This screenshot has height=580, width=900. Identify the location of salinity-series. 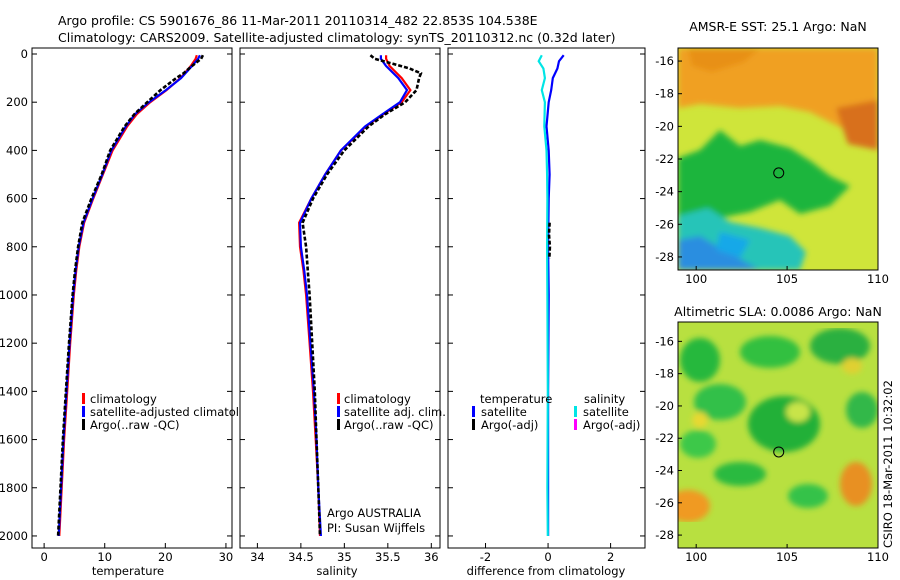
(360, 295).